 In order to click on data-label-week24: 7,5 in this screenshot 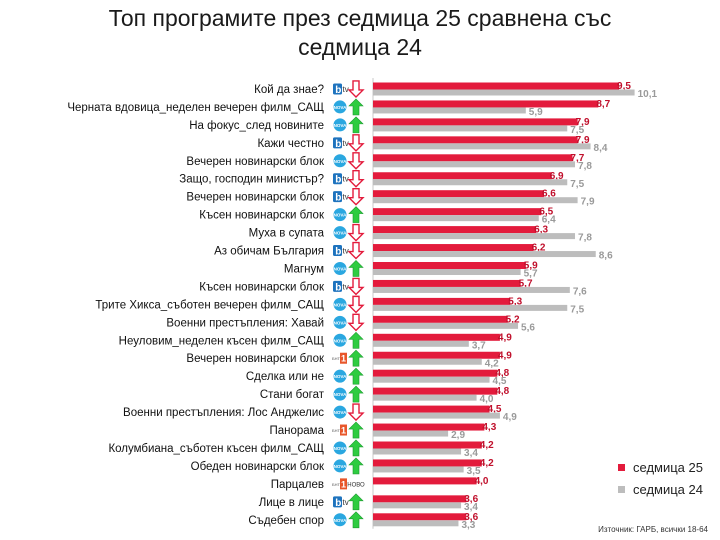, I will do `click(577, 130)`.